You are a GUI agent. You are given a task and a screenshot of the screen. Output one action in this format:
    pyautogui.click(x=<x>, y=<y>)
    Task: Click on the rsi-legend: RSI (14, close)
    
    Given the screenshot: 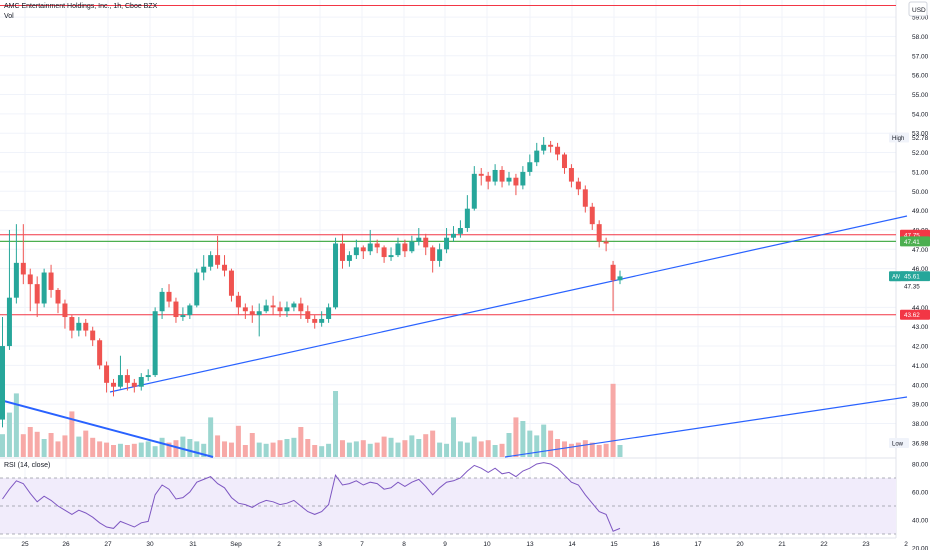 What is the action you would take?
    pyautogui.click(x=27, y=465)
    